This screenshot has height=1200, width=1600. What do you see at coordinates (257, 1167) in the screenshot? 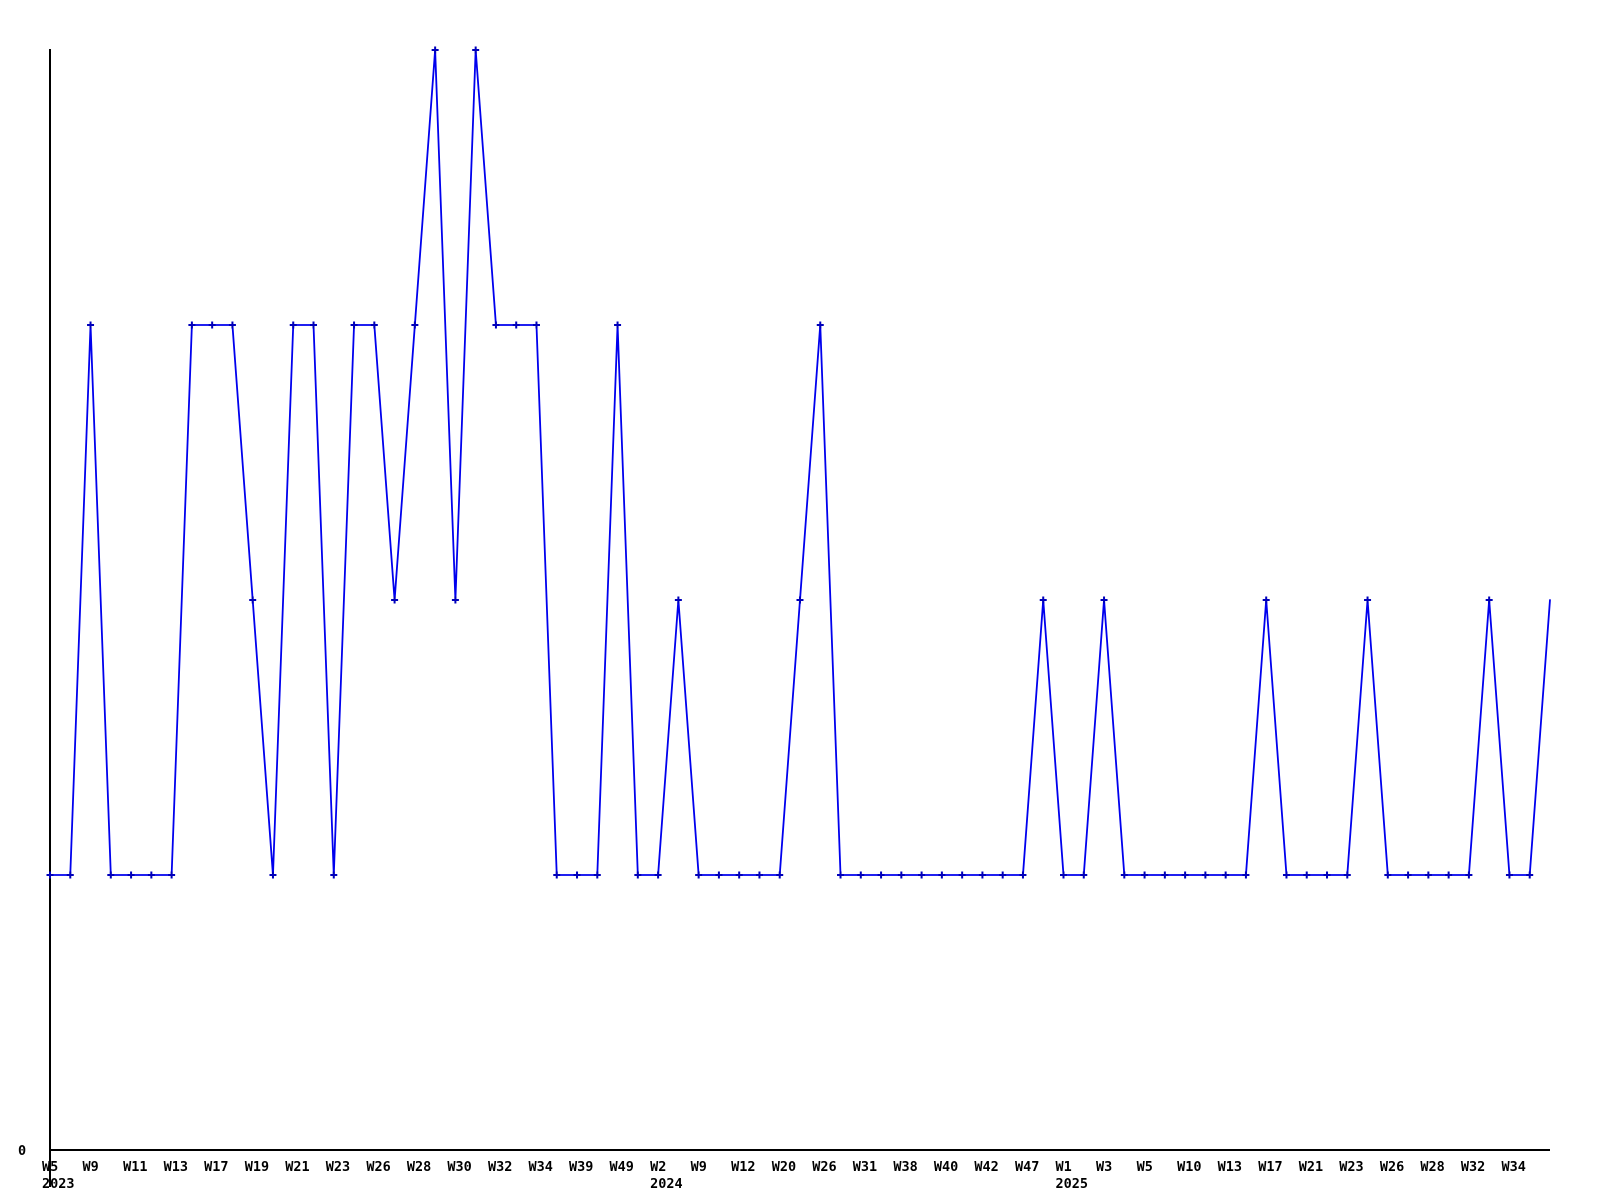
I see `x-tick-week-label: W19` at bounding box center [257, 1167].